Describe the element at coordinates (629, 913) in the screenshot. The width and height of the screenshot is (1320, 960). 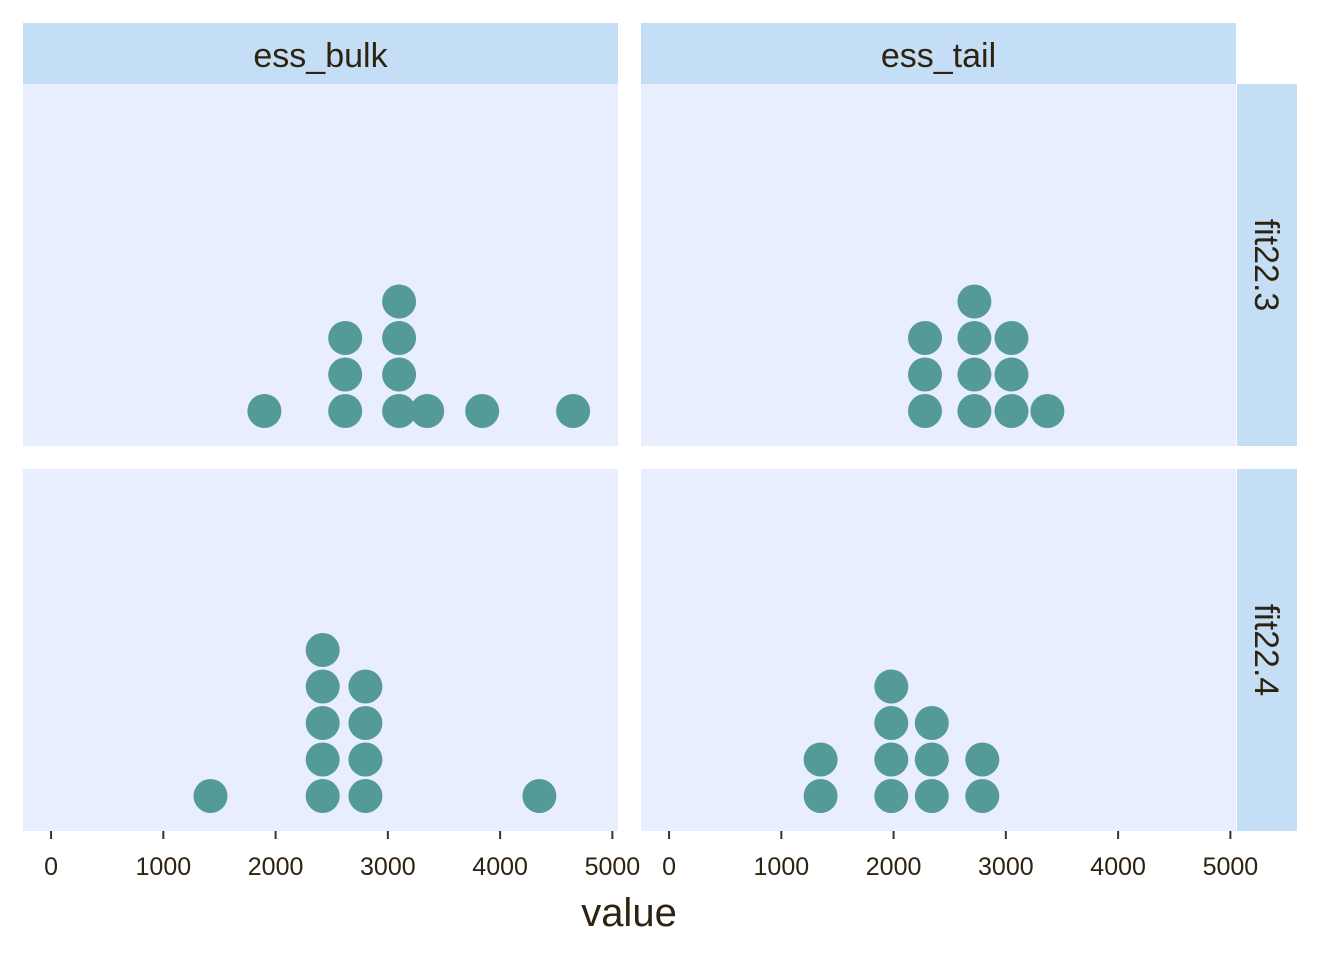
I see `x-axis-title: value` at that location.